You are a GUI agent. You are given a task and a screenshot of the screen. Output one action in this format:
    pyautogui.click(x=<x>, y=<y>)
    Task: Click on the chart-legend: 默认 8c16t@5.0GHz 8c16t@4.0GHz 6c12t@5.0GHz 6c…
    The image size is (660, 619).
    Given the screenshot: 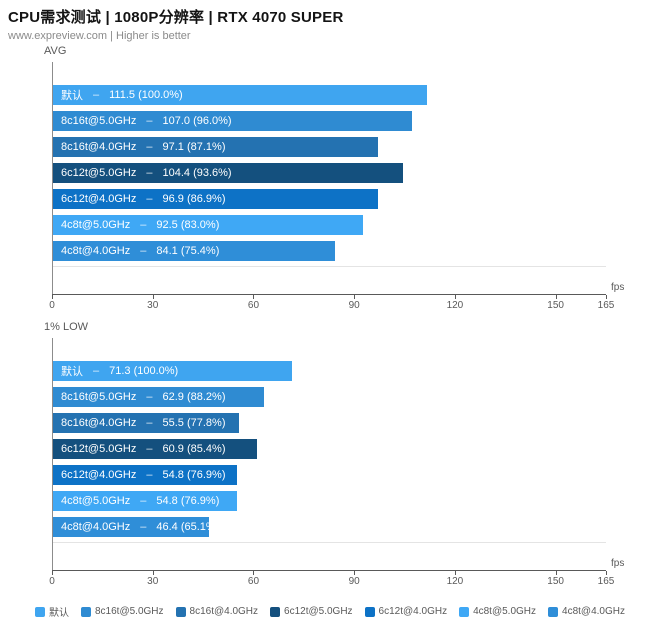 What is the action you would take?
    pyautogui.click(x=330, y=611)
    